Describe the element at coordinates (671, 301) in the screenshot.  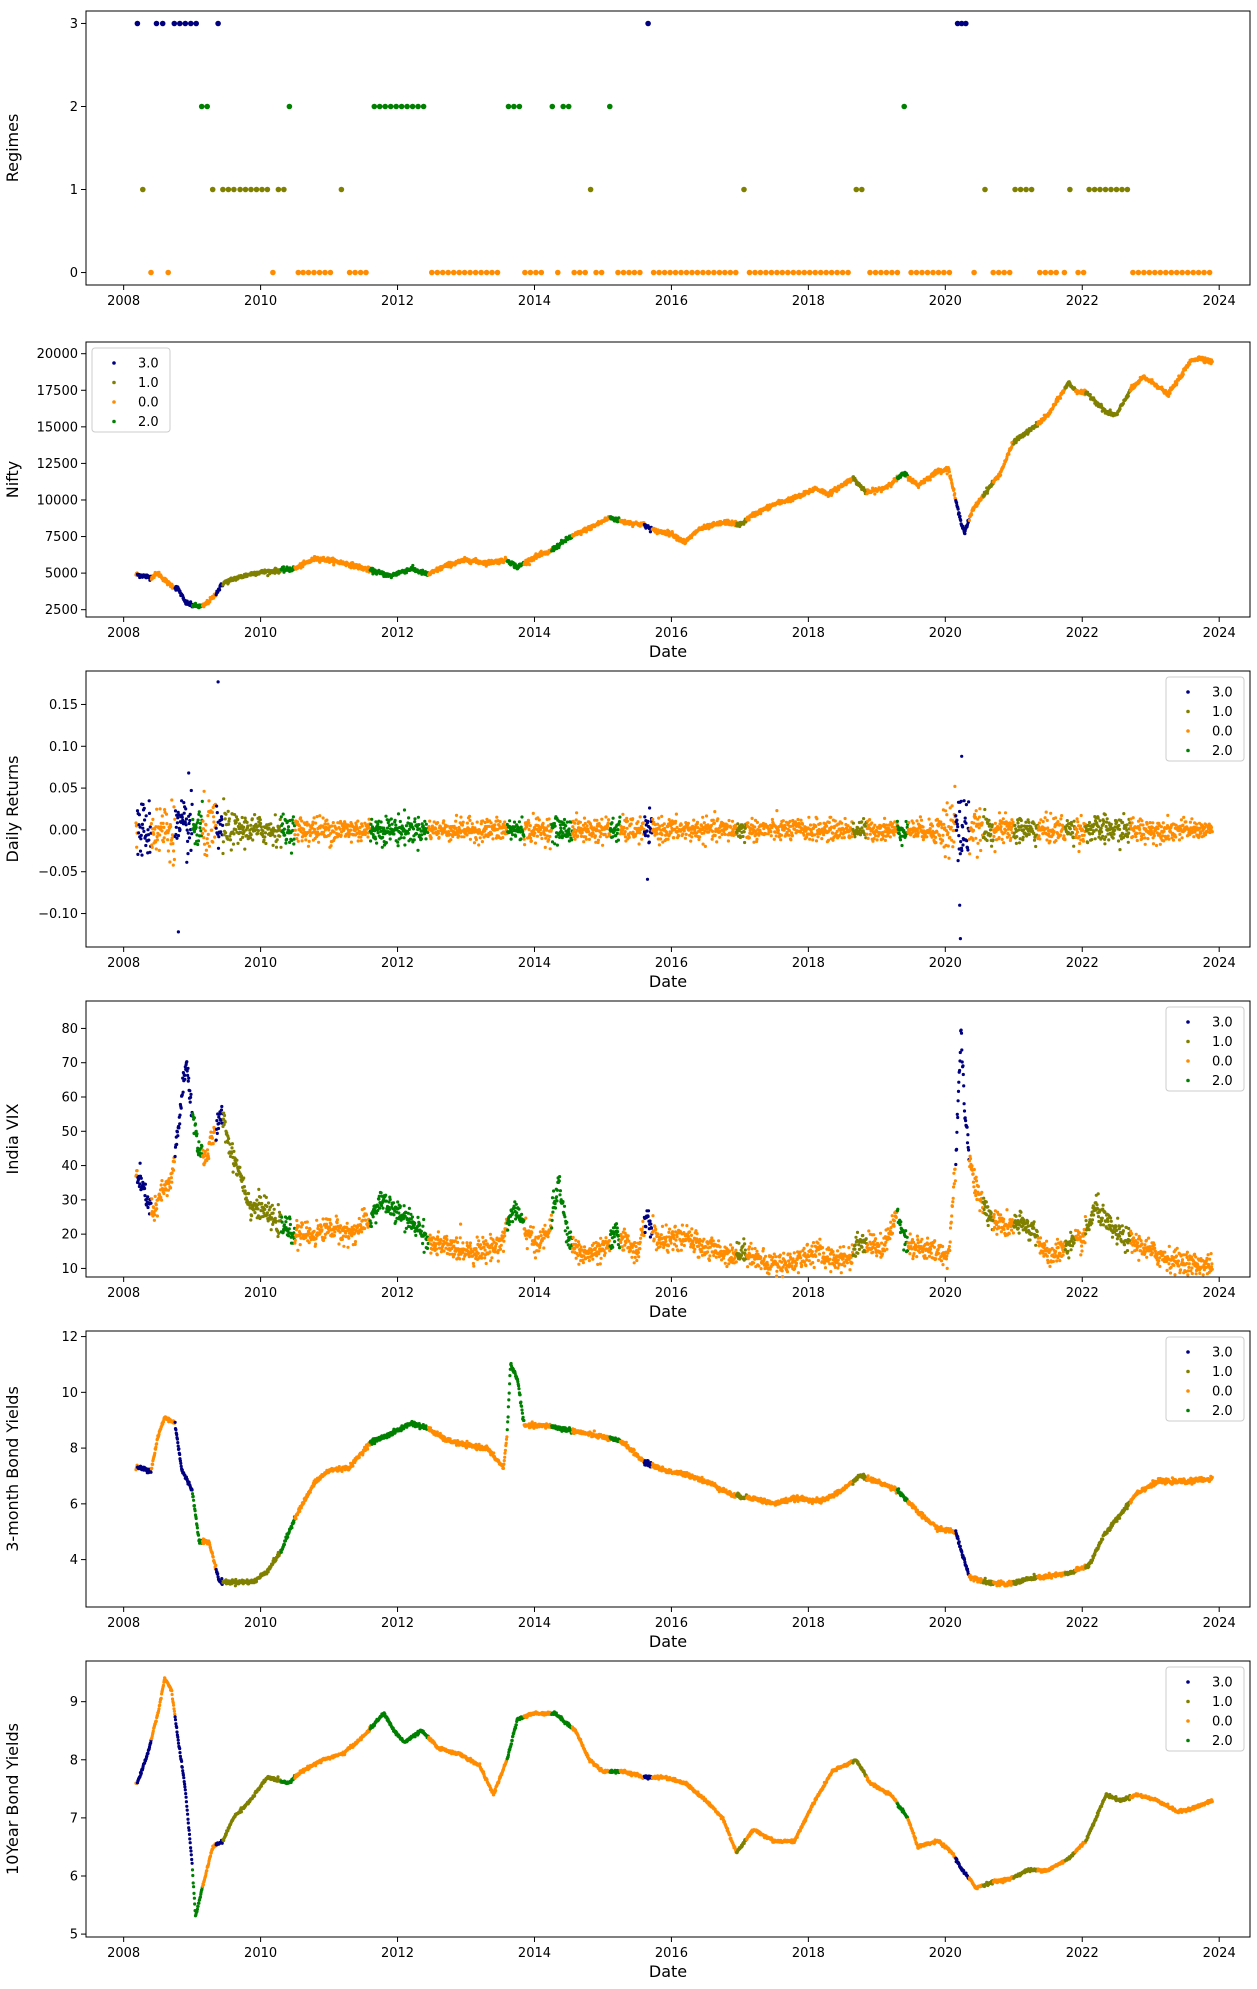
I see `x-tick-label: 2016` at that location.